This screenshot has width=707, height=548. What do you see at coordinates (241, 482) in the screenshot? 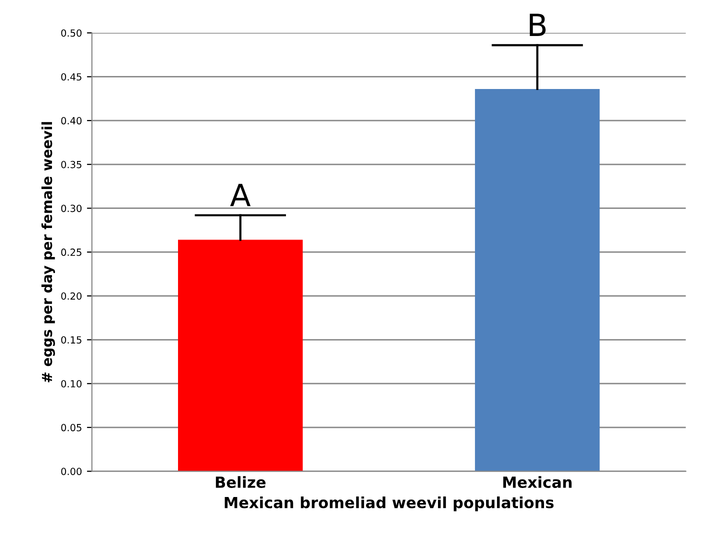
I see `x-tick-label: Belize` at bounding box center [241, 482].